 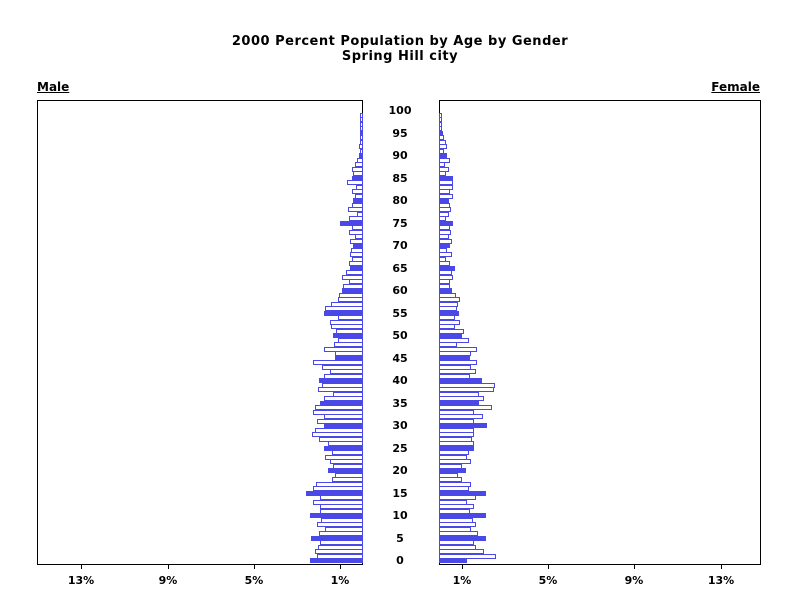 What do you see at coordinates (400, 403) in the screenshot?
I see `age-tick-label-35: 35` at bounding box center [400, 403].